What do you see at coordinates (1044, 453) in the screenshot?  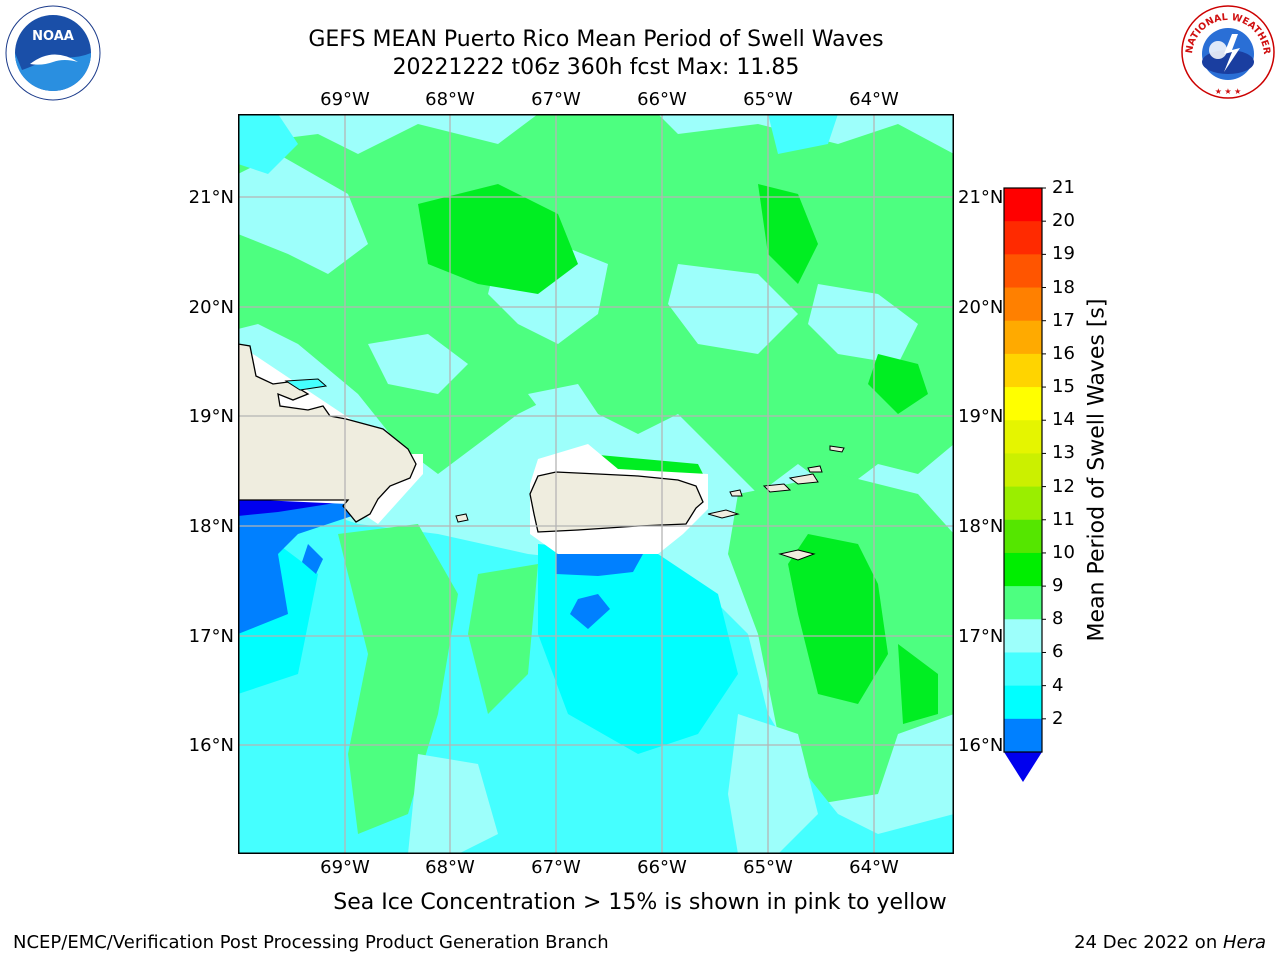 I see `colorbar-tickmarks` at bounding box center [1044, 453].